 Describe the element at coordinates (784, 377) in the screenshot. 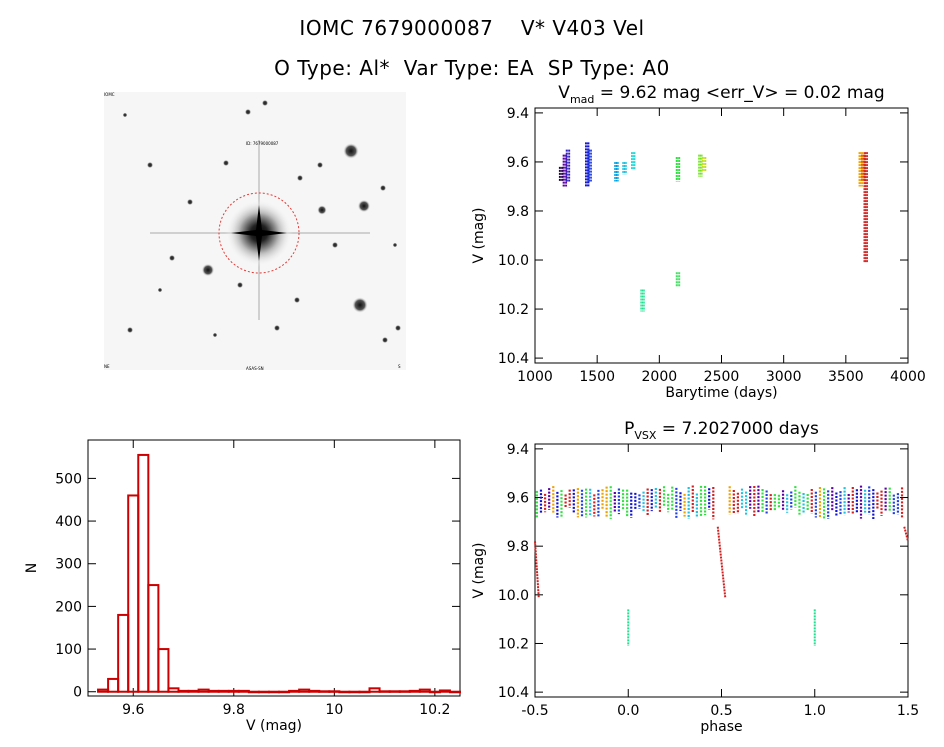

I see `lc-xtick-label: 3000` at that location.